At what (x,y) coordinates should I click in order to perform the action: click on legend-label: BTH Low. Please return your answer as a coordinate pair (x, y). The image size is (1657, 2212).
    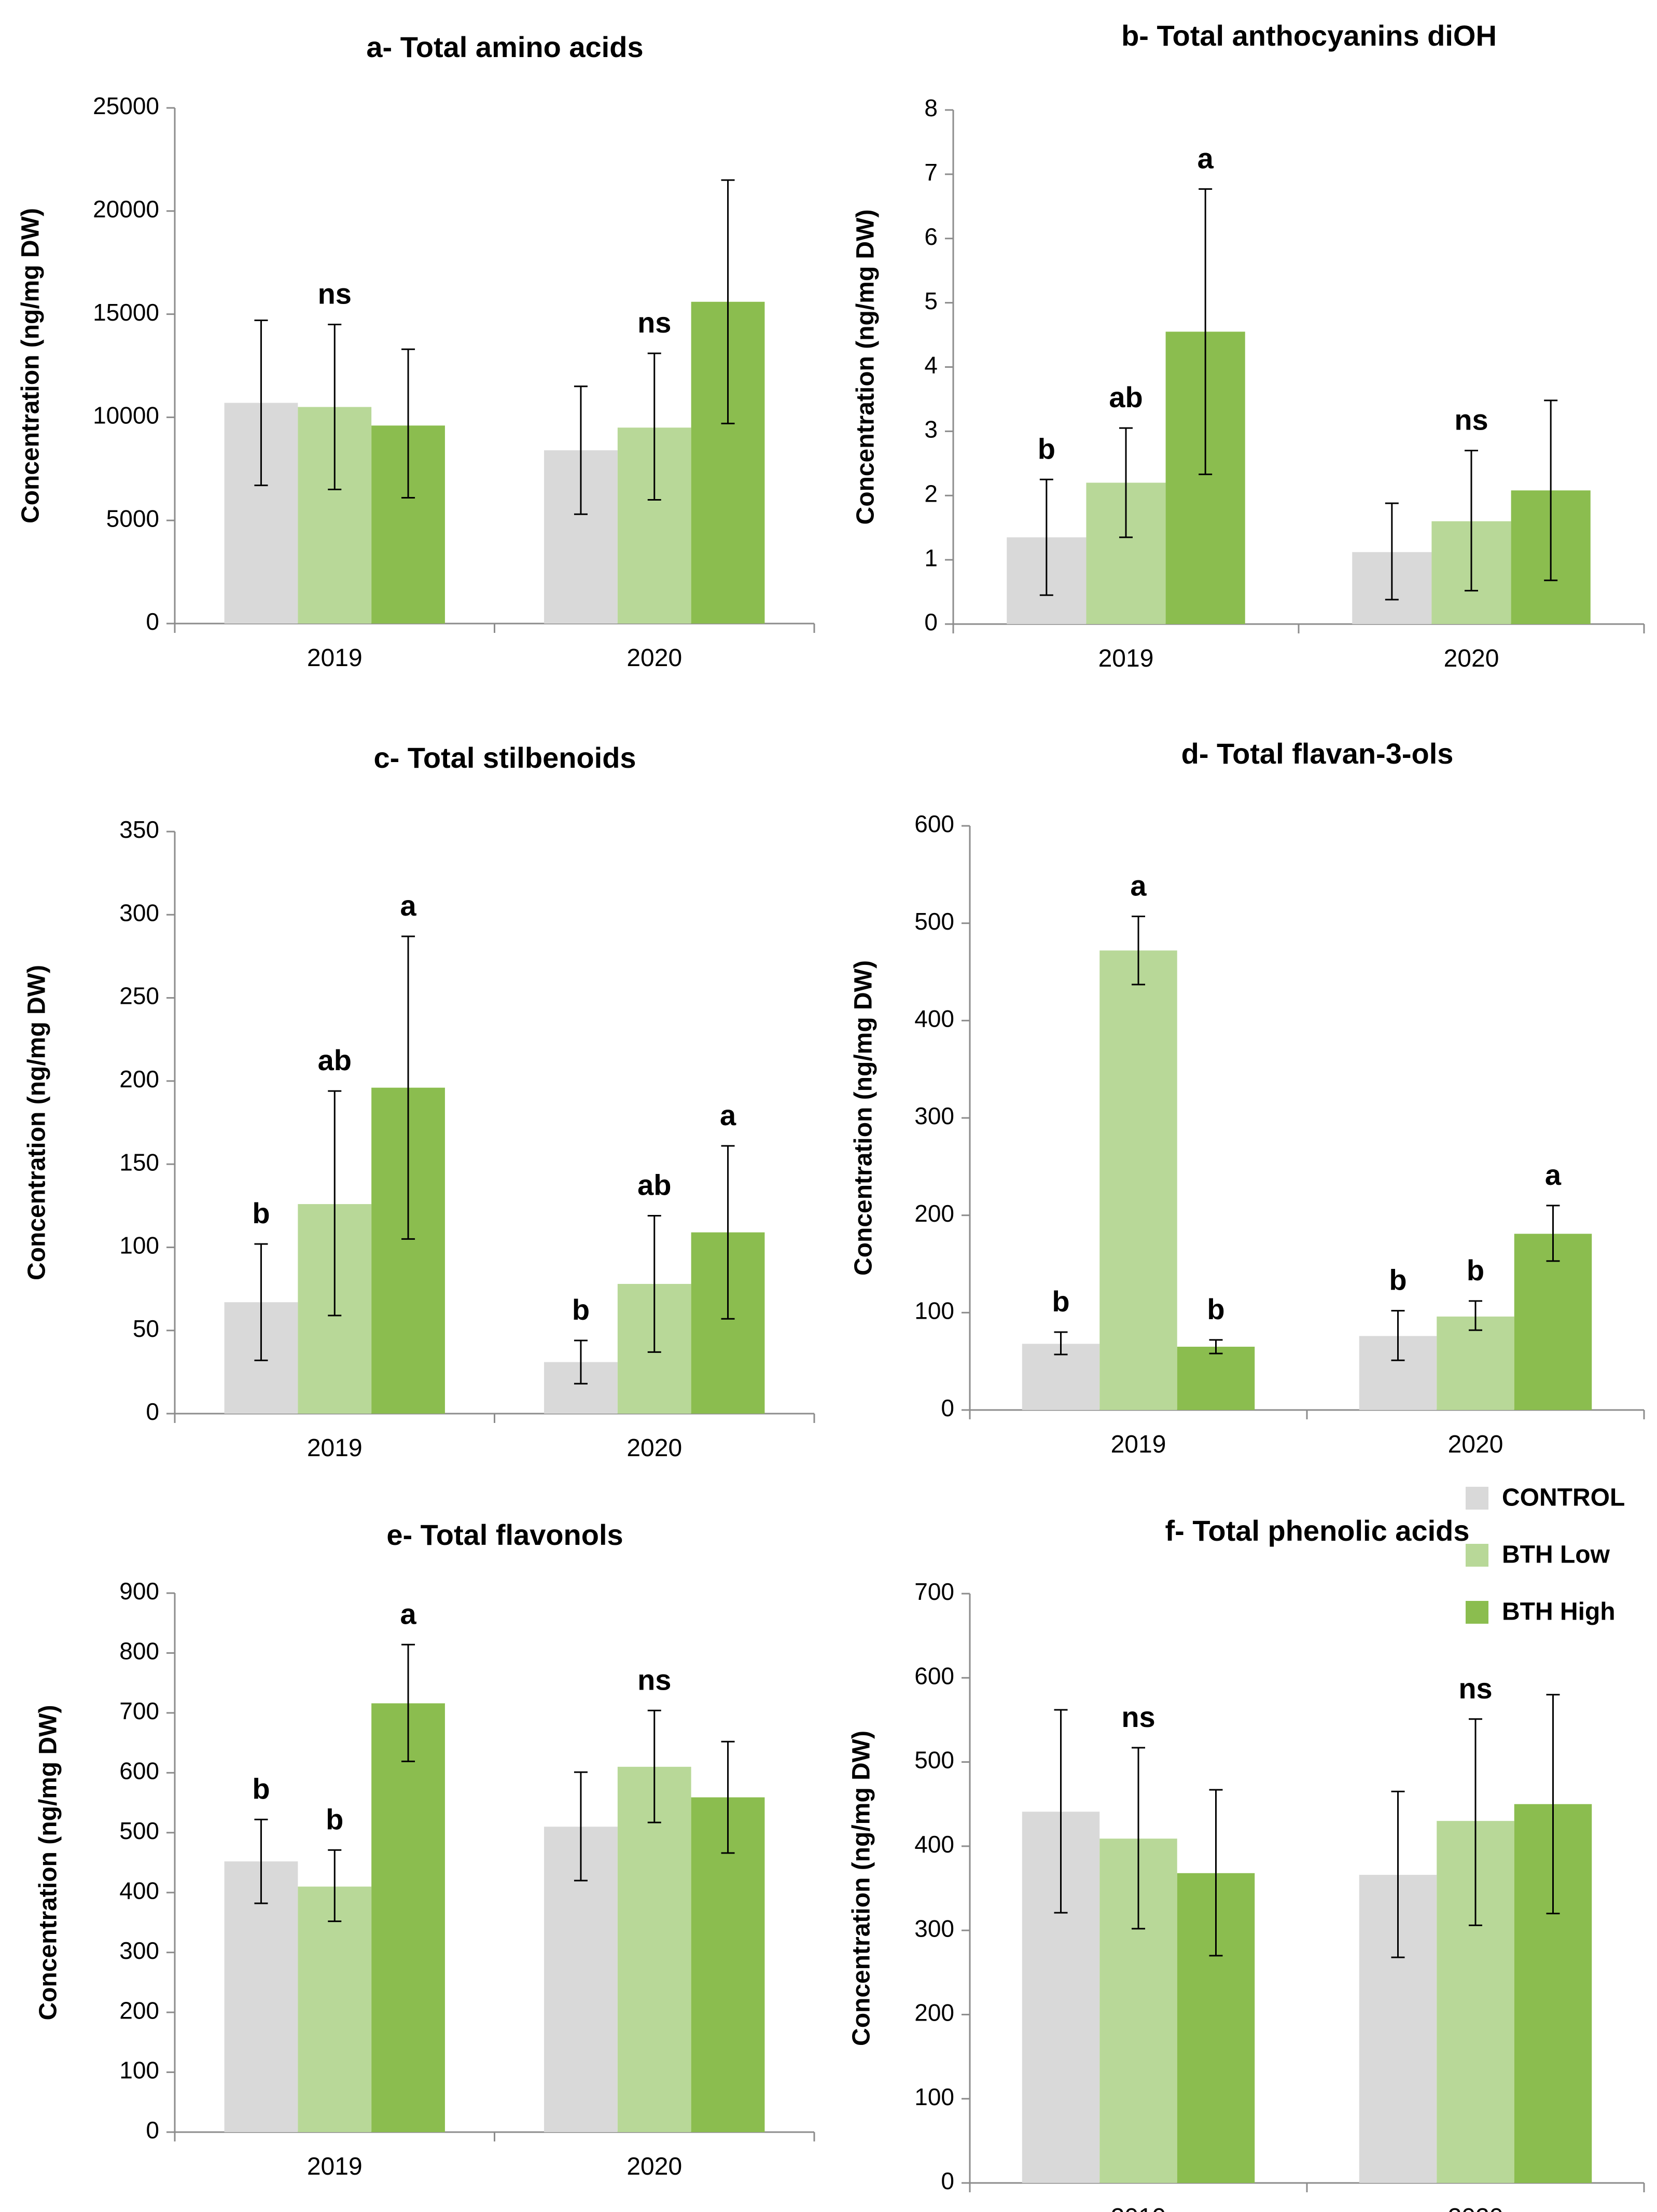
    Looking at the image, I should click on (1556, 1555).